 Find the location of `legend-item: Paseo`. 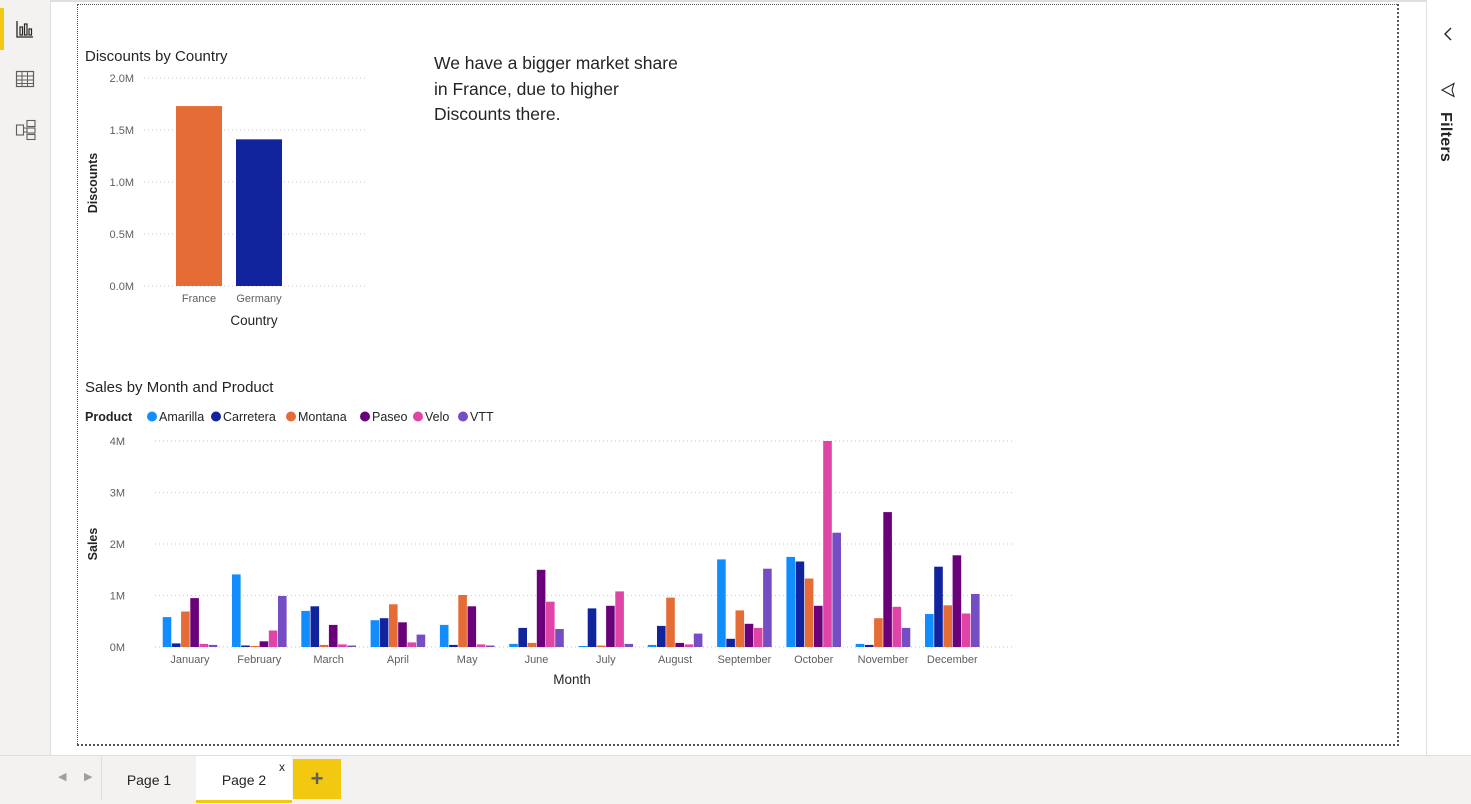

legend-item: Paseo is located at coordinates (389, 417).